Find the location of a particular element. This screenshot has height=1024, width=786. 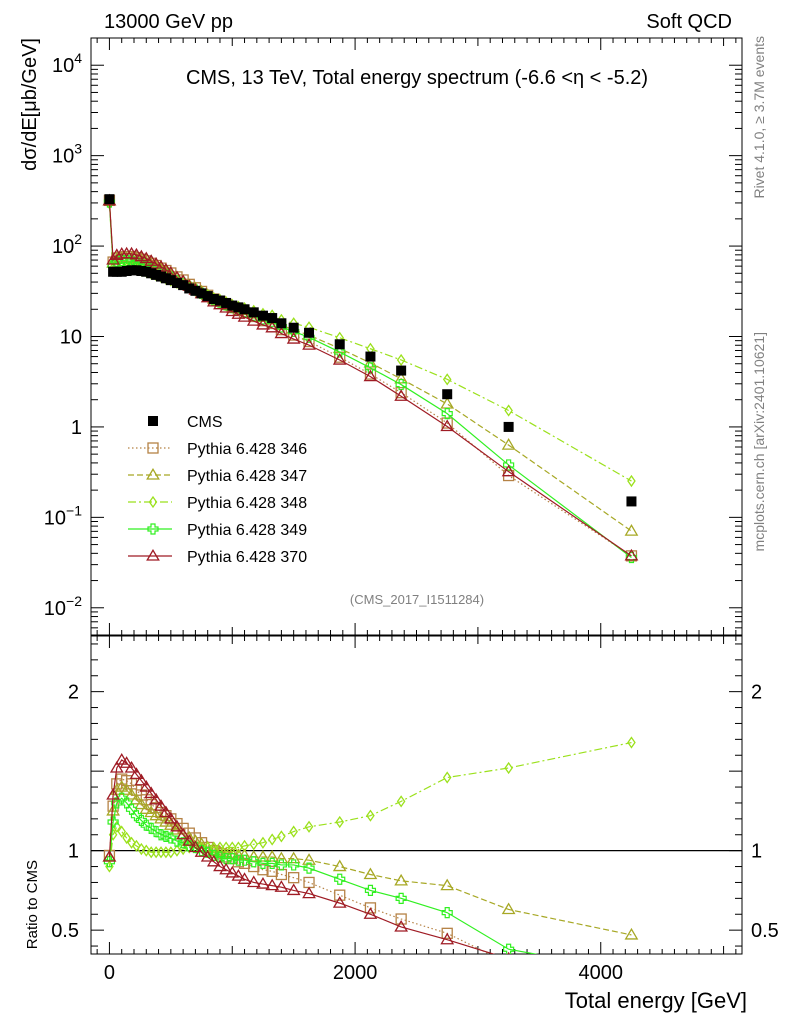

y-tick-label: 10⁴ is located at coordinates (67, 63).